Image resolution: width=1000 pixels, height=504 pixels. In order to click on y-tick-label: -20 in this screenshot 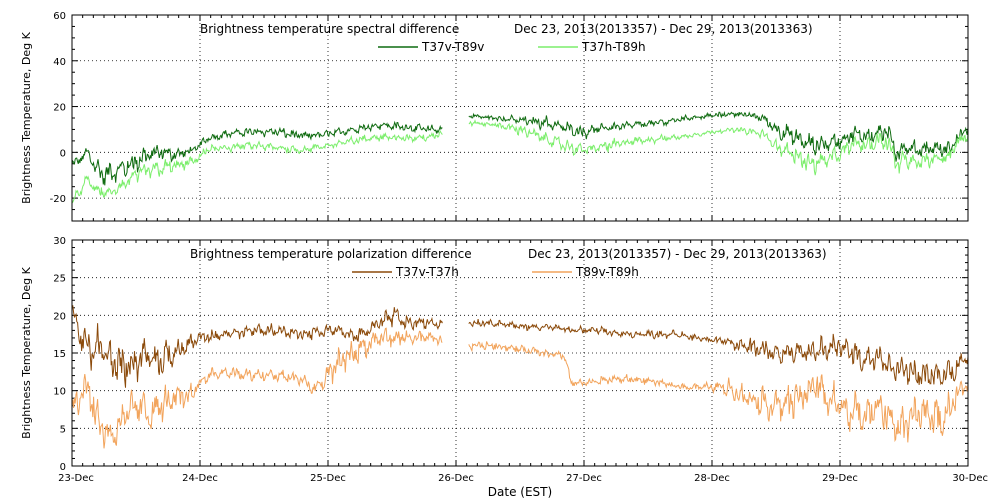, I will do `click(58, 199)`.